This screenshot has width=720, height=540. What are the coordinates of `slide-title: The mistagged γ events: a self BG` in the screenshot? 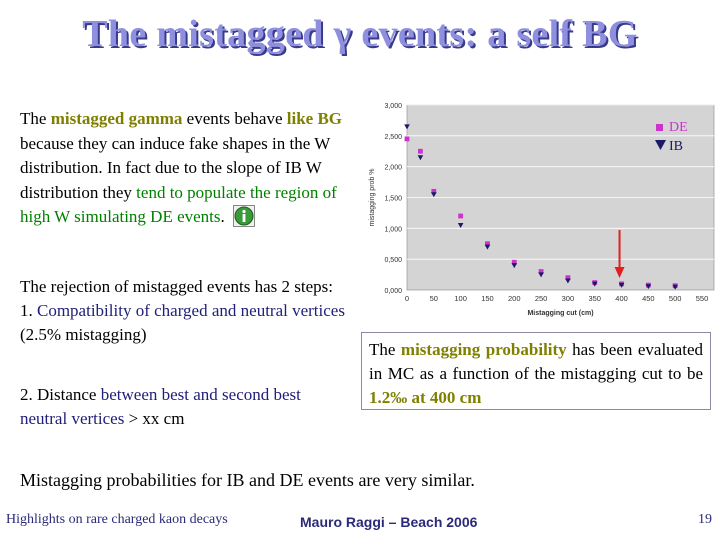 It's located at (360, 34).